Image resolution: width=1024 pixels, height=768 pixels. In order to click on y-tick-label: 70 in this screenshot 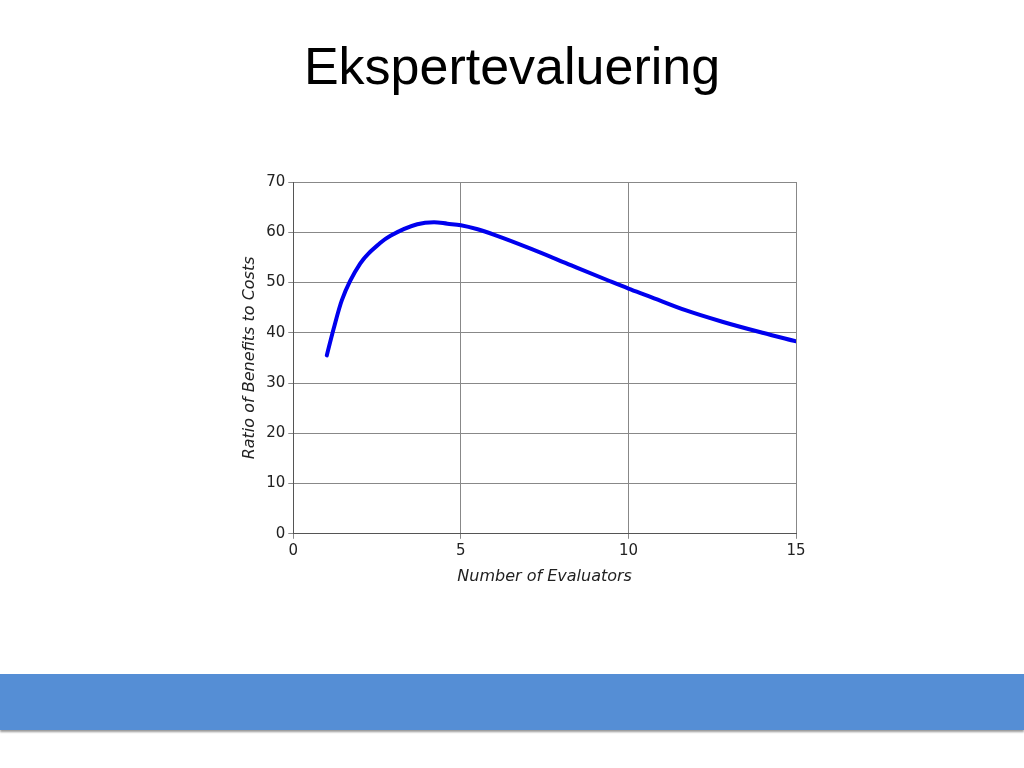, I will do `click(276, 180)`.